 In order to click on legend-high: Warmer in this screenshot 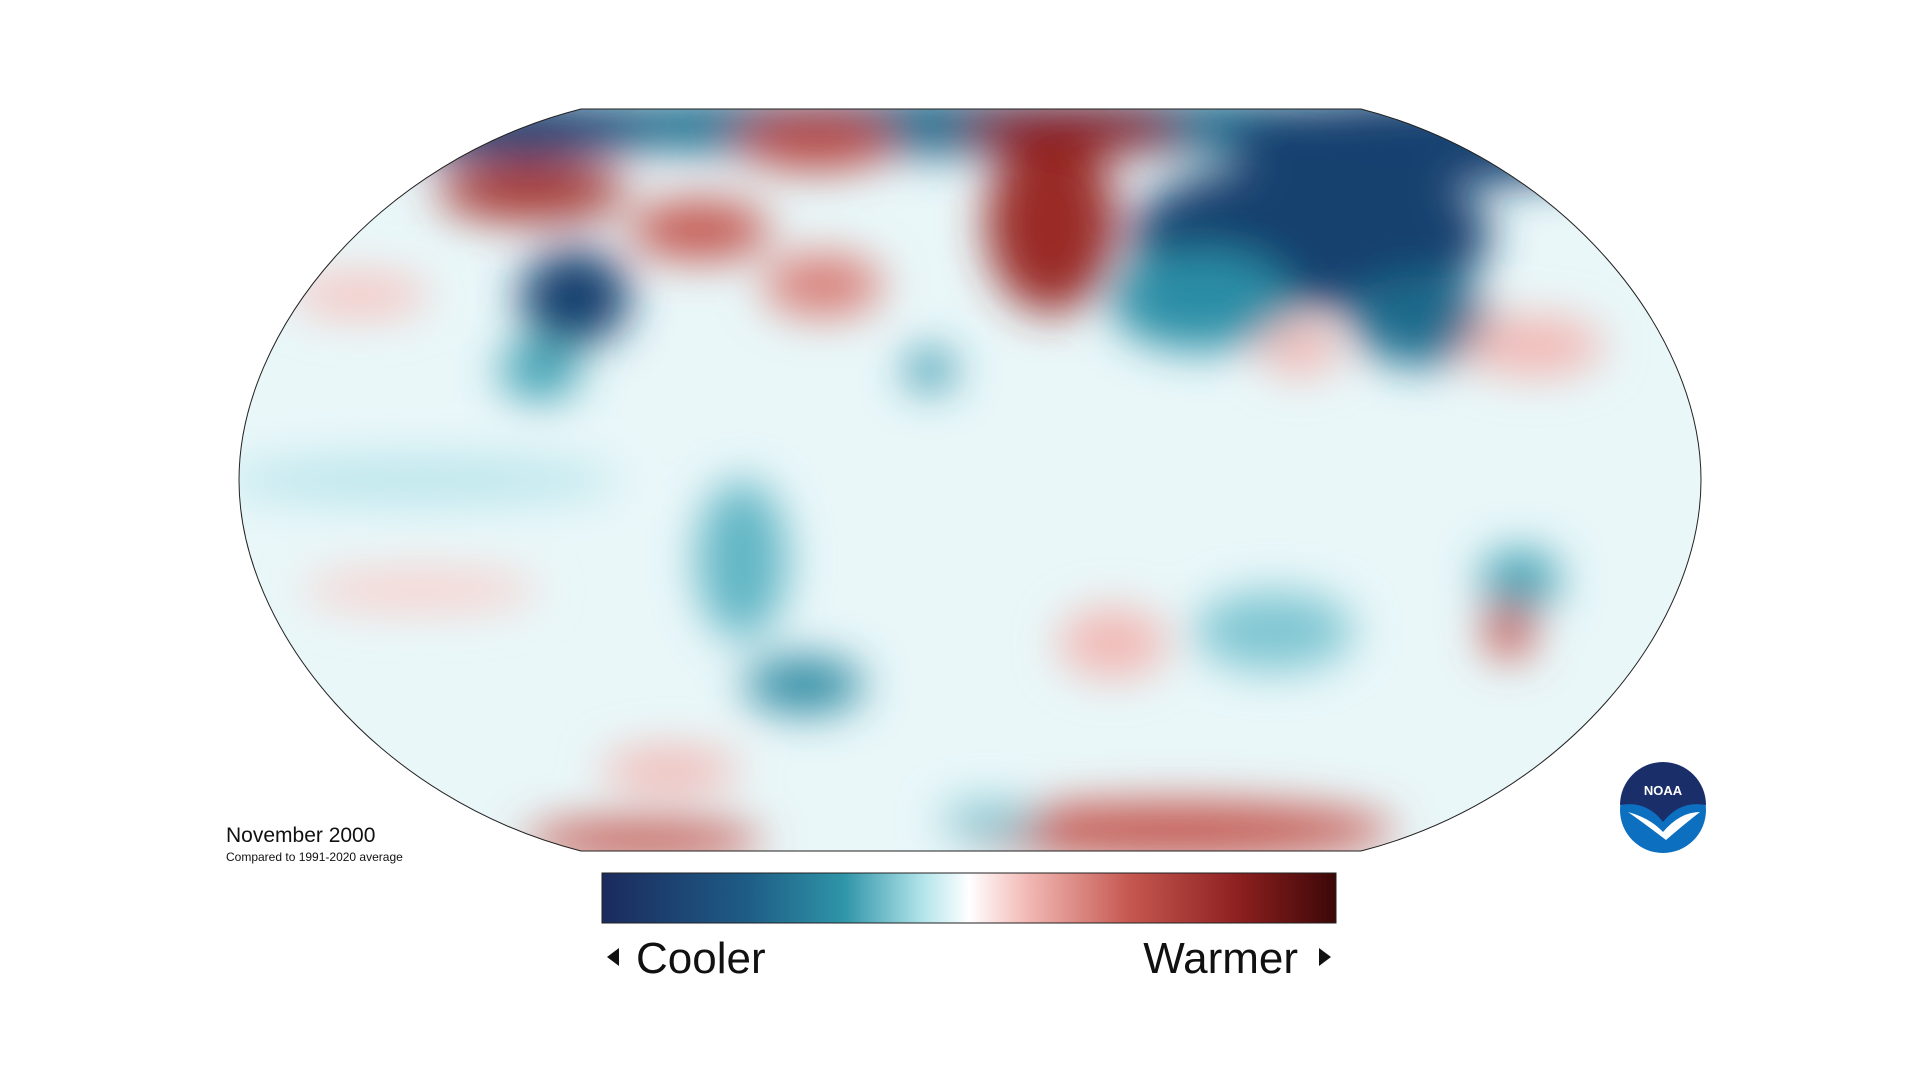, I will do `click(1220, 958)`.